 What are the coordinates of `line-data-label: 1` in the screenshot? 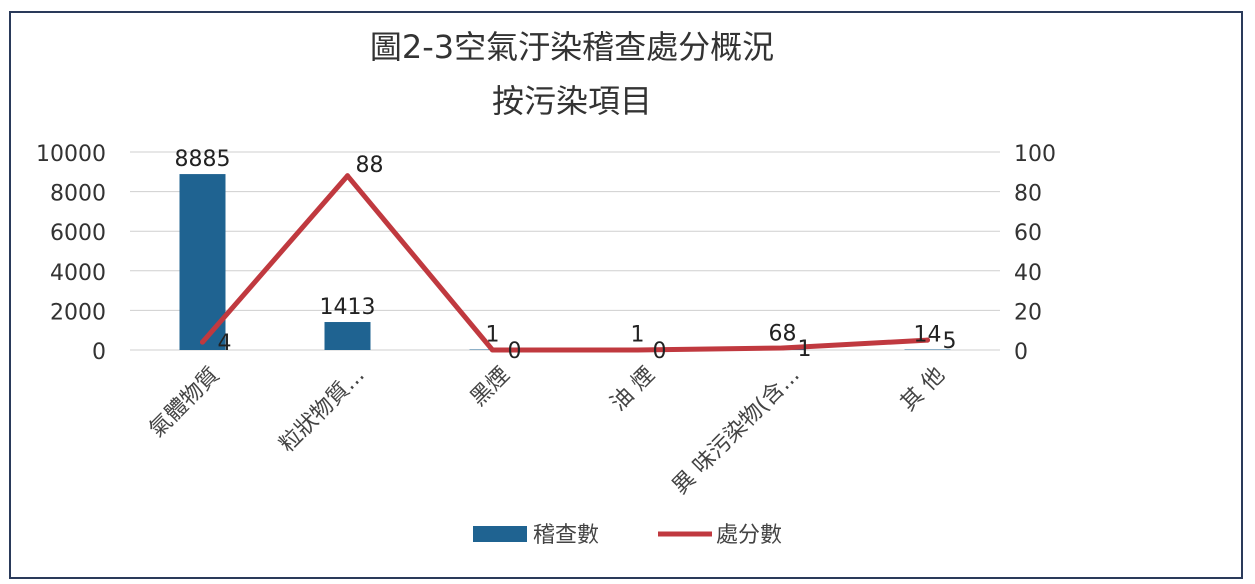 It's located at (805, 349).